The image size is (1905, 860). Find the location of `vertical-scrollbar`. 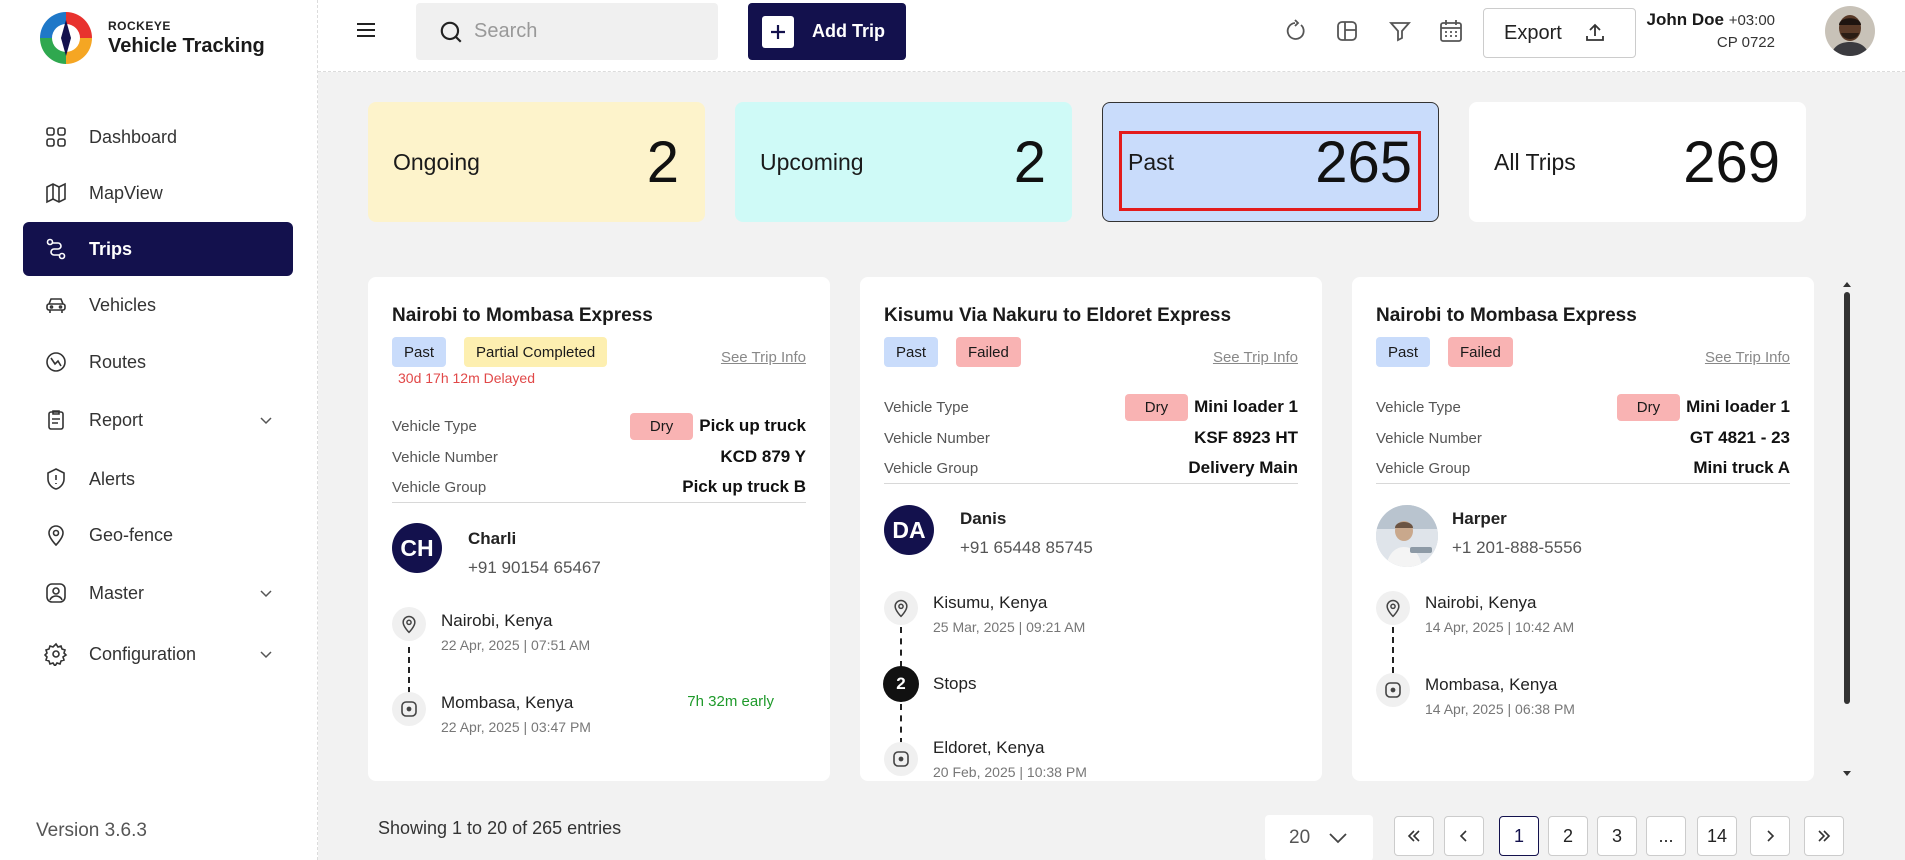

vertical-scrollbar is located at coordinates (1847, 530).